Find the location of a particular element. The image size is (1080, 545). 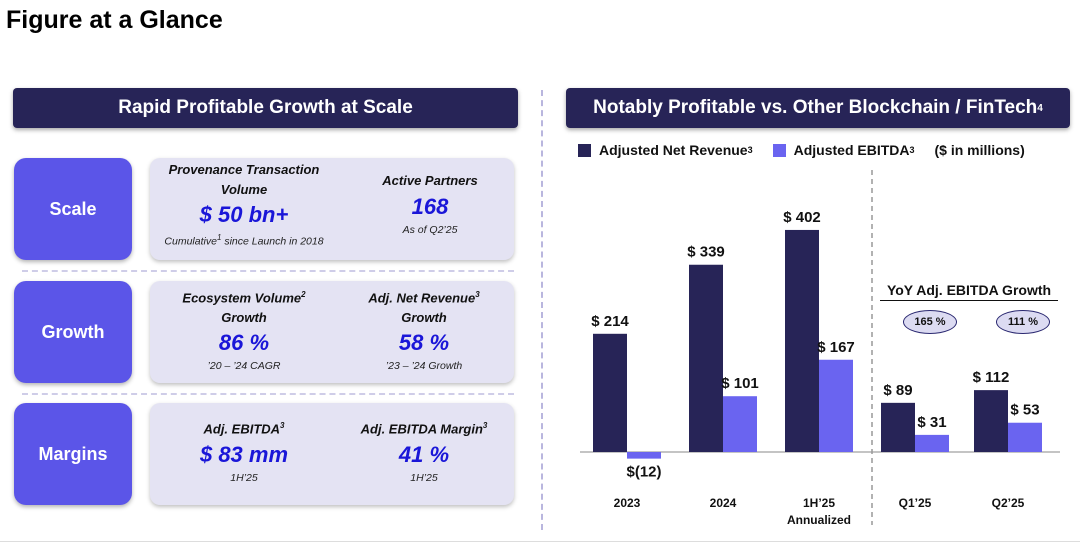

data-label: $ 53 is located at coordinates (1024, 410).